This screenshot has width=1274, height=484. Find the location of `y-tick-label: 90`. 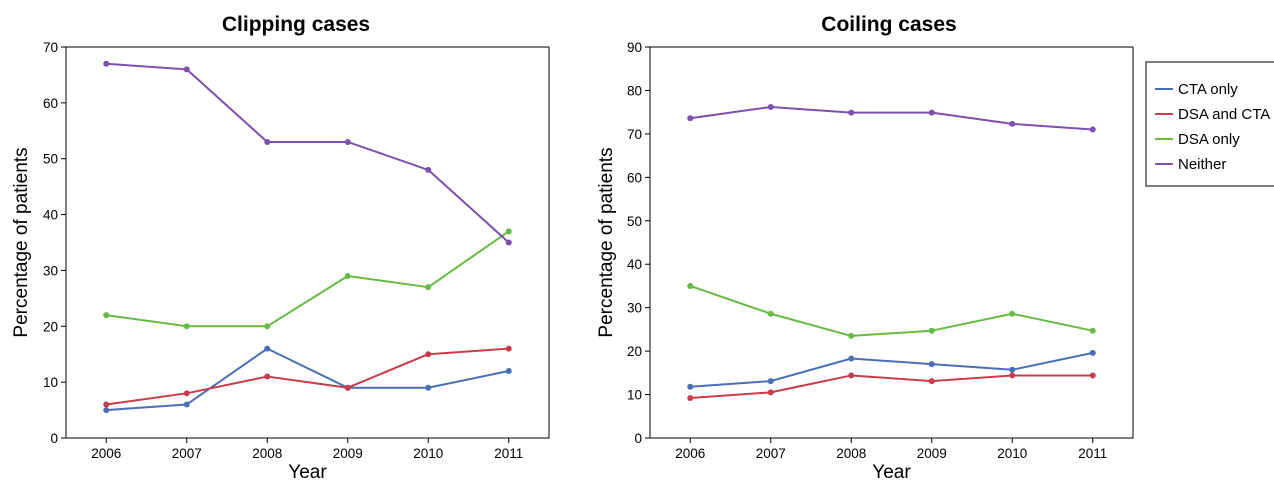

y-tick-label: 90 is located at coordinates (634, 47).